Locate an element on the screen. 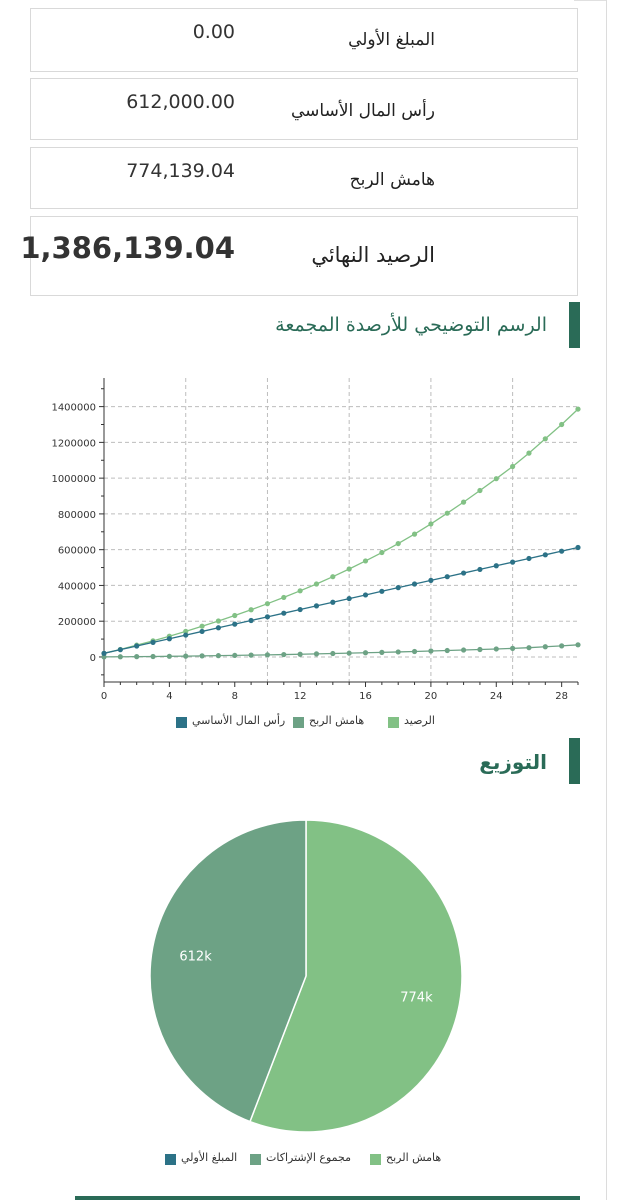  frame-right-rule is located at coordinates (606, 600).